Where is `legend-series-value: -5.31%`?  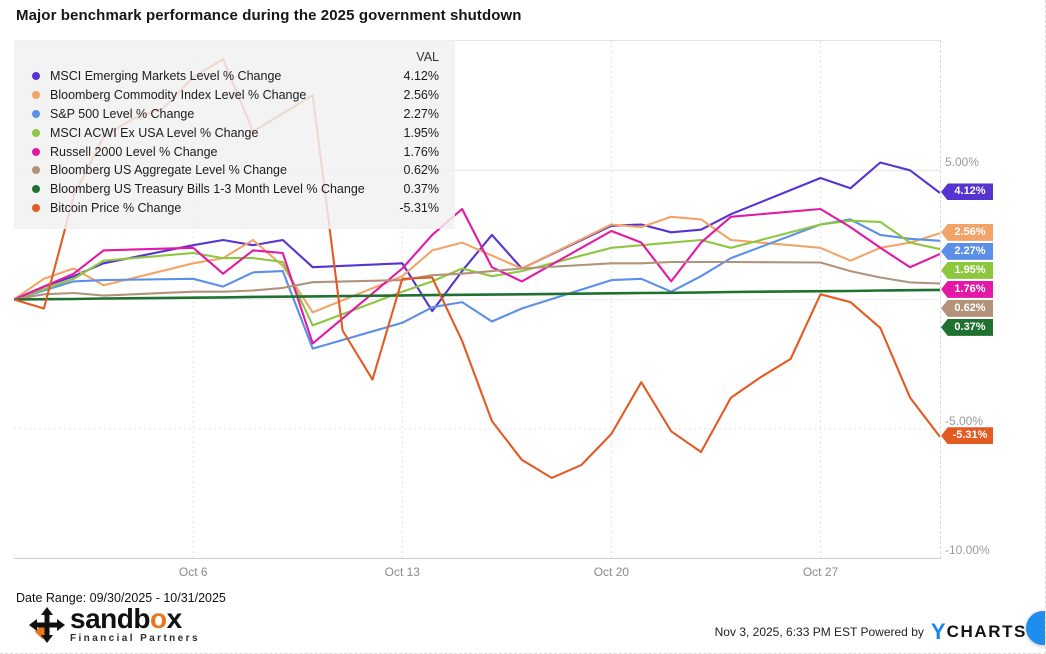 legend-series-value: -5.31% is located at coordinates (419, 207).